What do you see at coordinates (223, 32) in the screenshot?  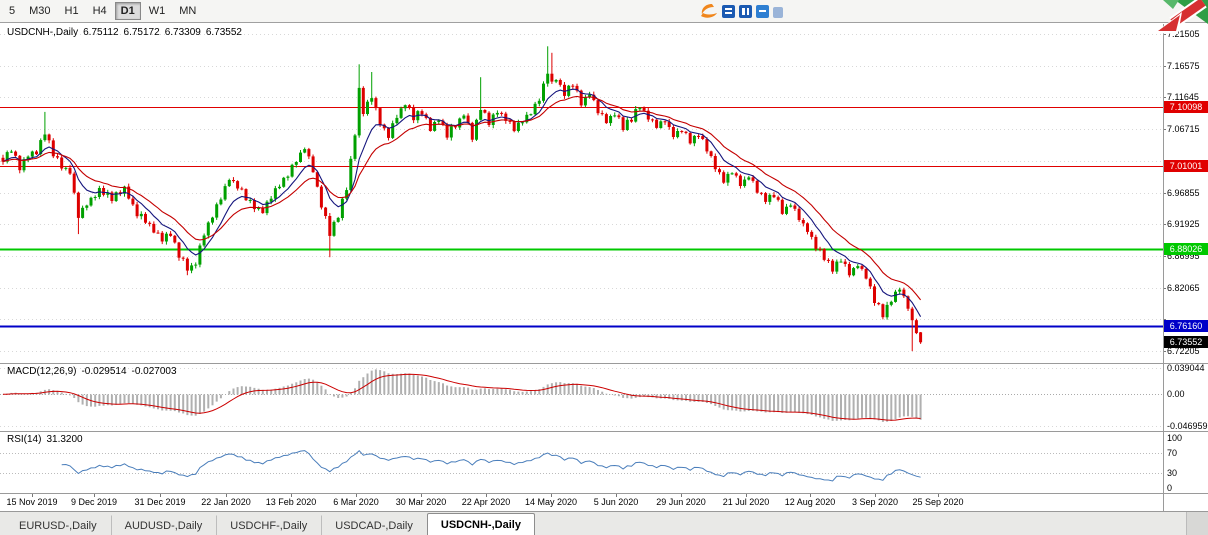 I see `ohlc-close: 6.73552` at bounding box center [223, 32].